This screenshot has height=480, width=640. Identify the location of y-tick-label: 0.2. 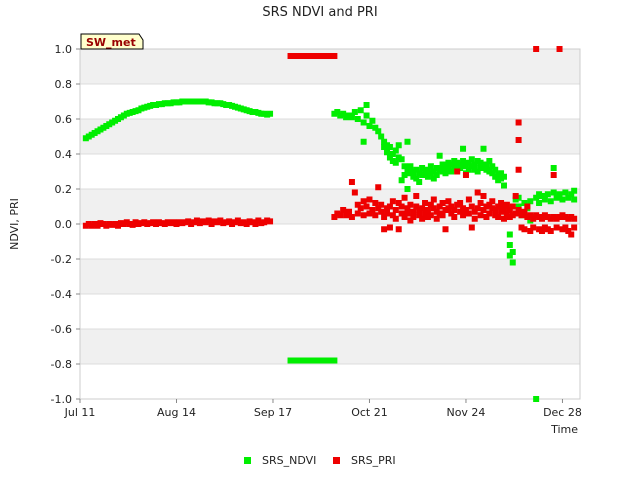
(64, 189).